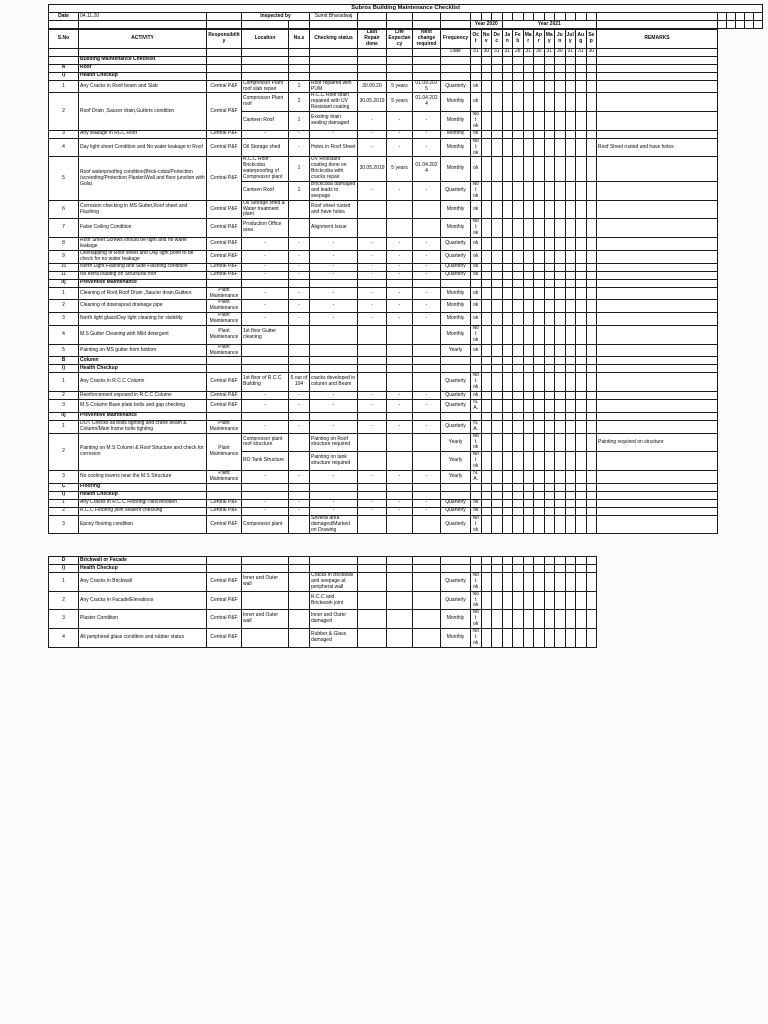 Image resolution: width=768 pixels, height=1024 pixels. What do you see at coordinates (224, 228) in the screenshot?
I see `table-cell: Central P&F` at bounding box center [224, 228].